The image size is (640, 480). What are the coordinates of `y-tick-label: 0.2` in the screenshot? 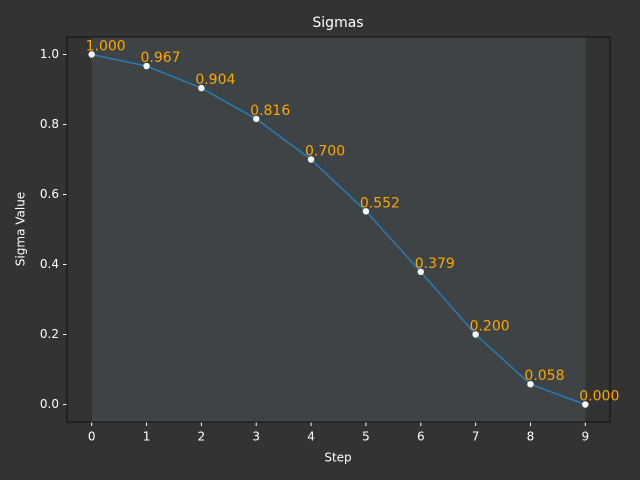 It's located at (49, 334).